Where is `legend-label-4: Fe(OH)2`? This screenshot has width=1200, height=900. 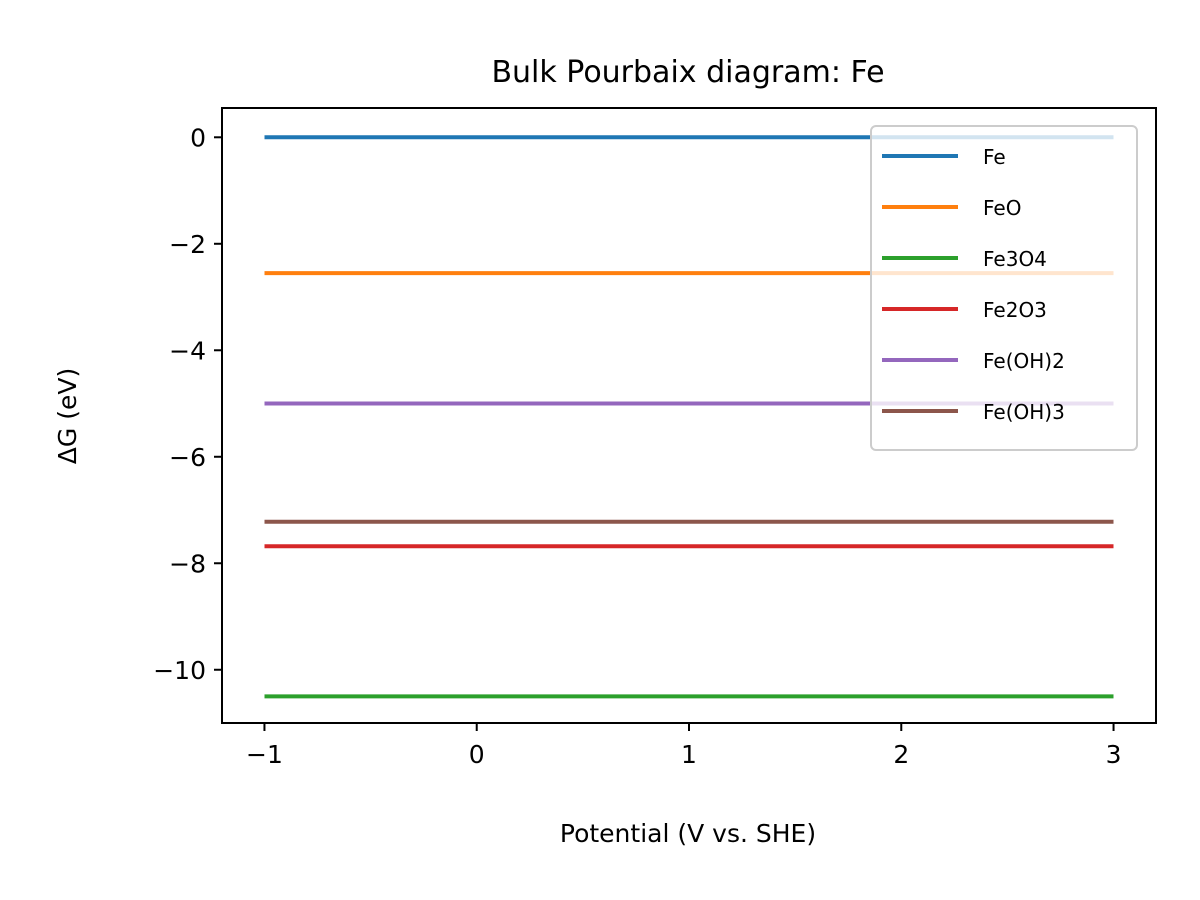 legend-label-4: Fe(OH)2 is located at coordinates (1024, 361).